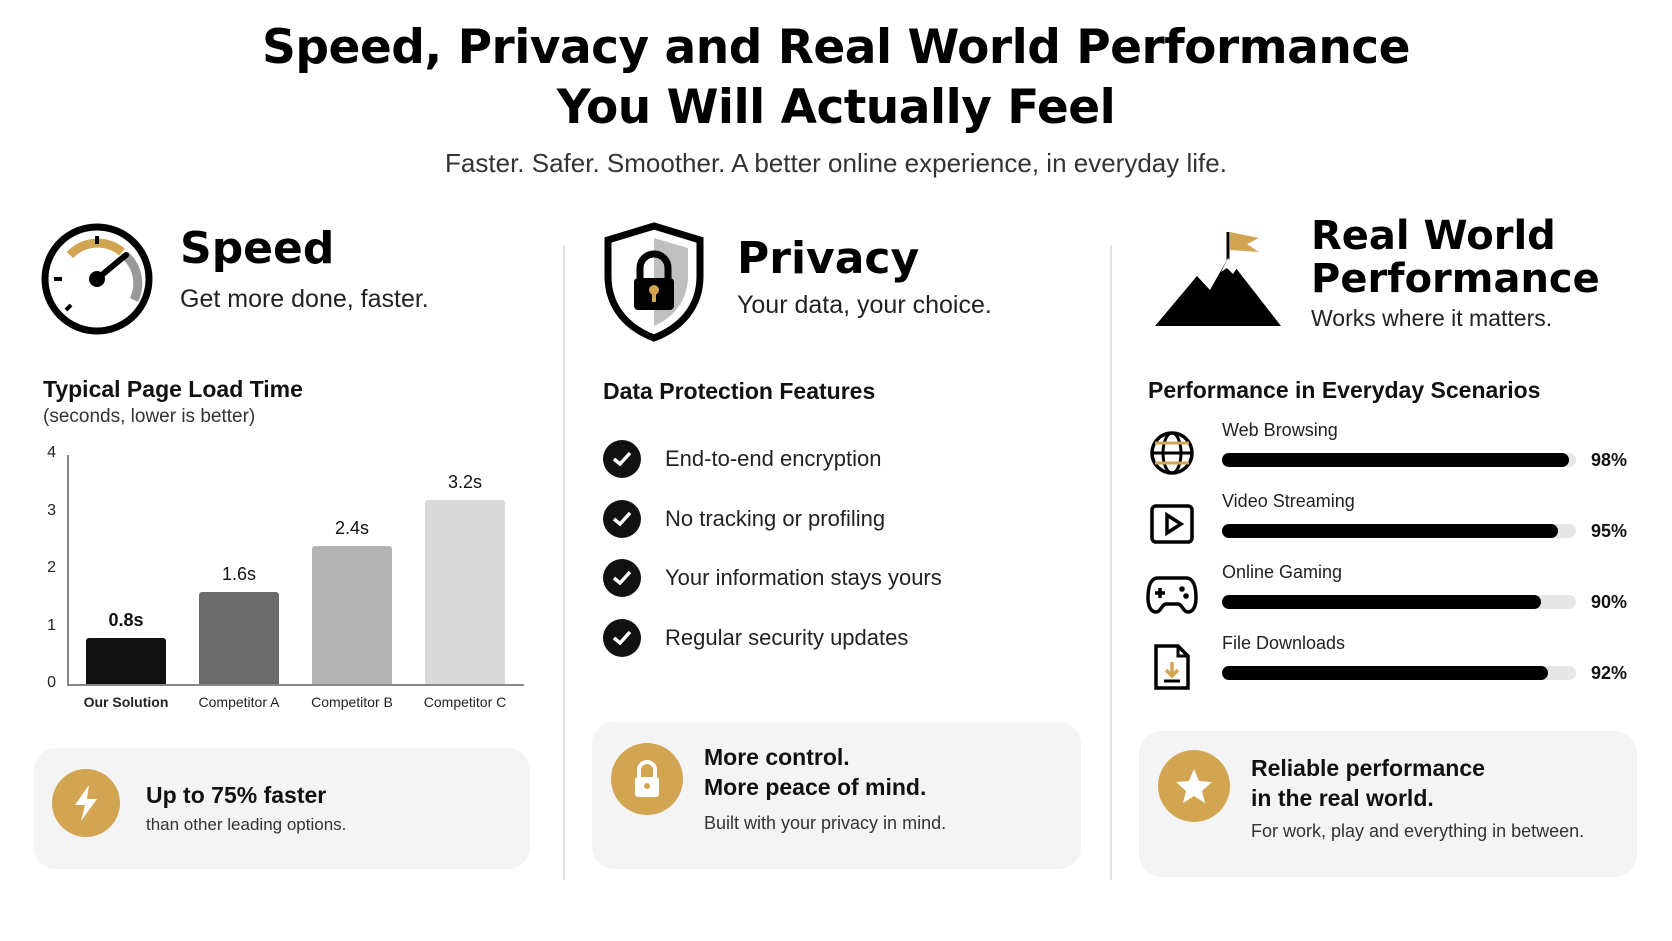  Describe the element at coordinates (564, 562) in the screenshot. I see `column-divider-left` at that location.